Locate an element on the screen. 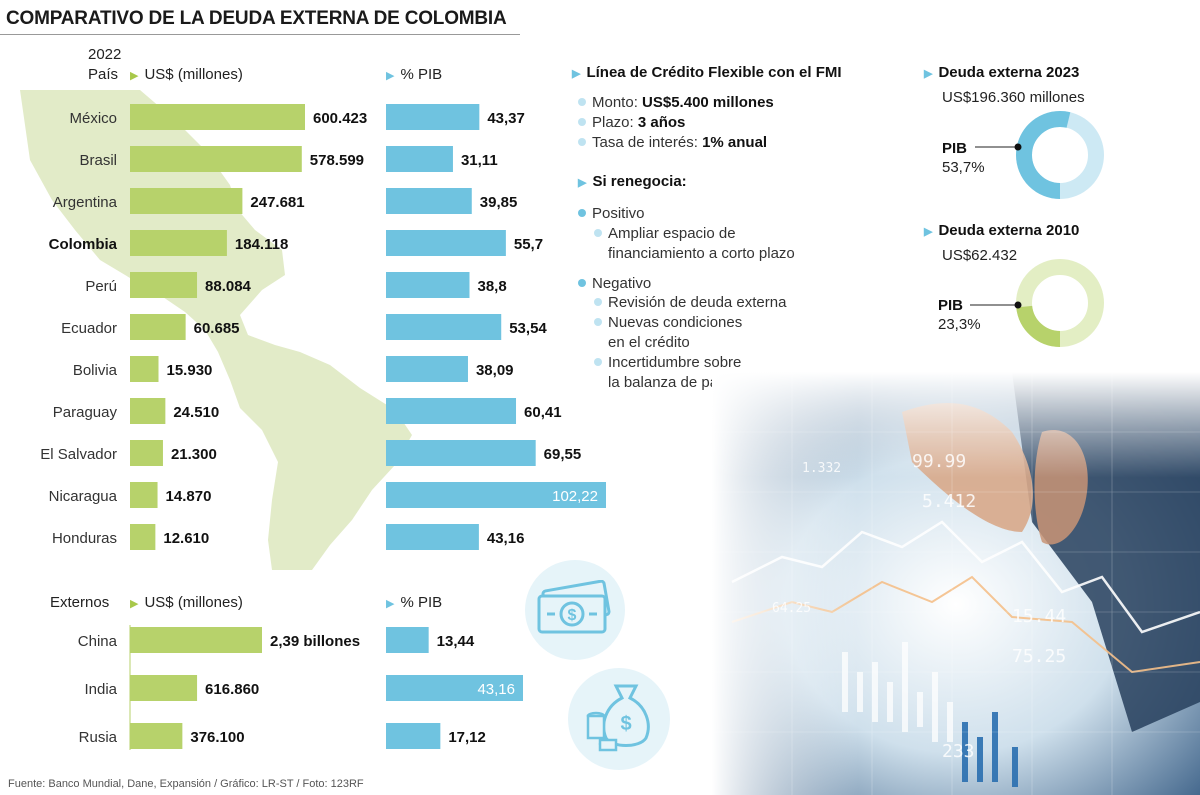 The height and width of the screenshot is (795, 1200). donut-2010-title-row: ▶ Deuda externa 2010 is located at coordinates (1001, 230).